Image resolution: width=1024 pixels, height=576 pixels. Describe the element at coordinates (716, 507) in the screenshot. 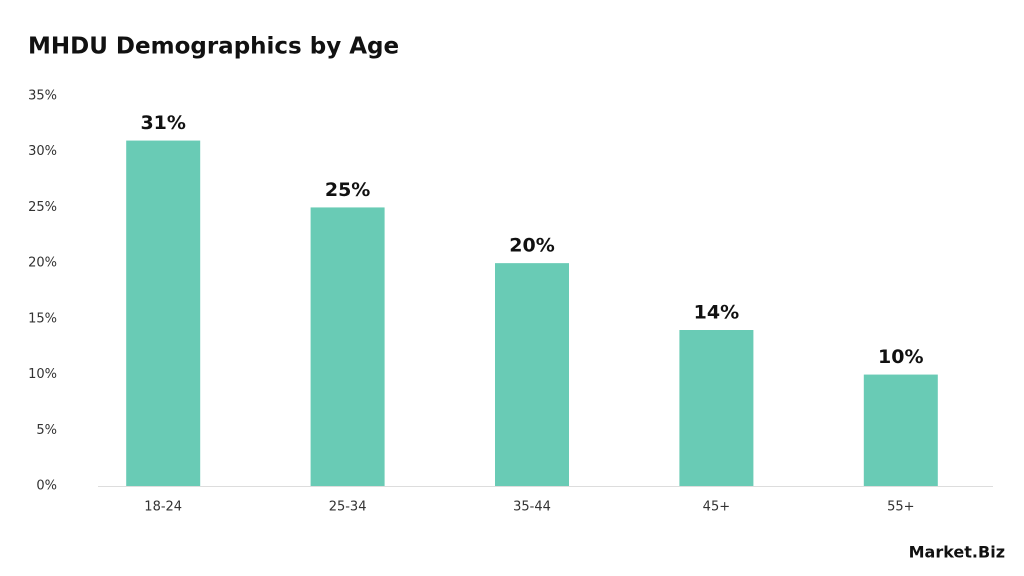

I see `x-tick-label: 45+` at that location.